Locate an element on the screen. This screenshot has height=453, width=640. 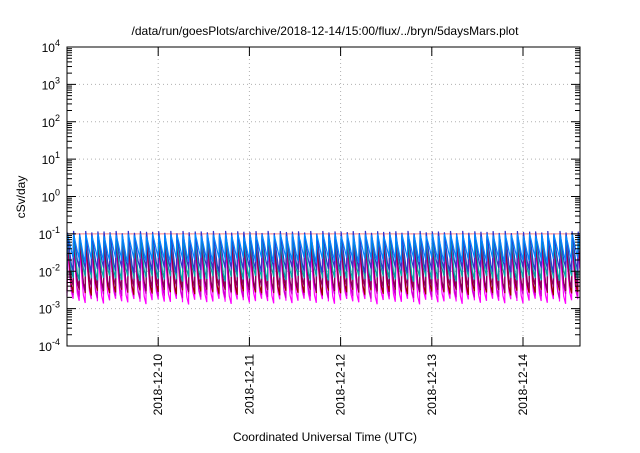
y-tick-label: 10¹ is located at coordinates (51, 158).